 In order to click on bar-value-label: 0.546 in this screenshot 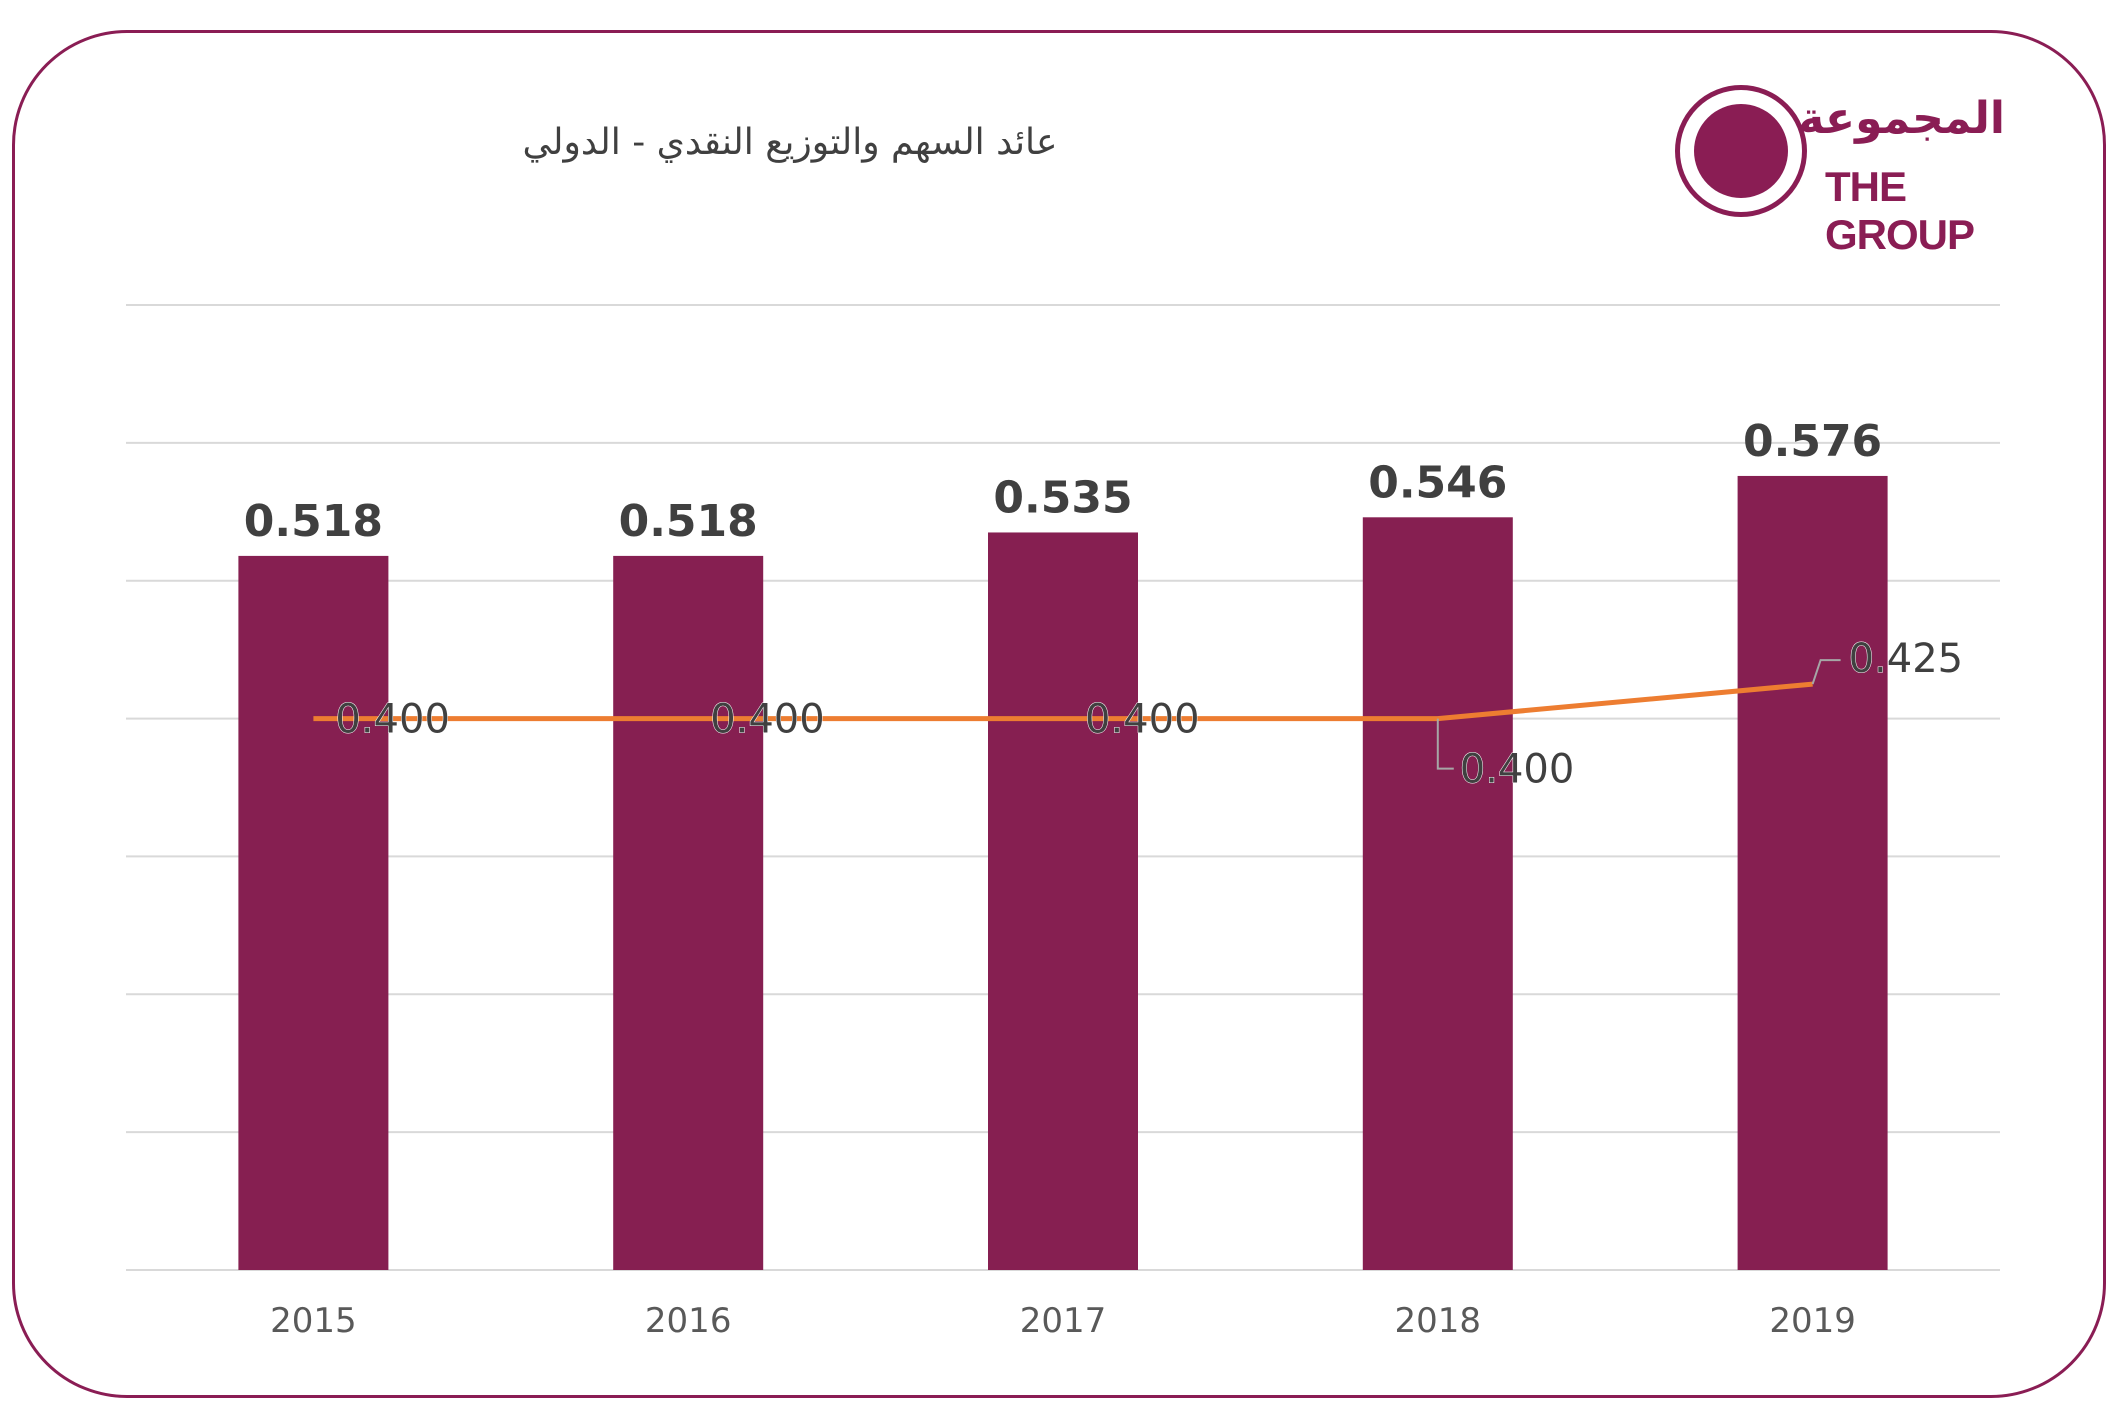, I will do `click(1437, 482)`.